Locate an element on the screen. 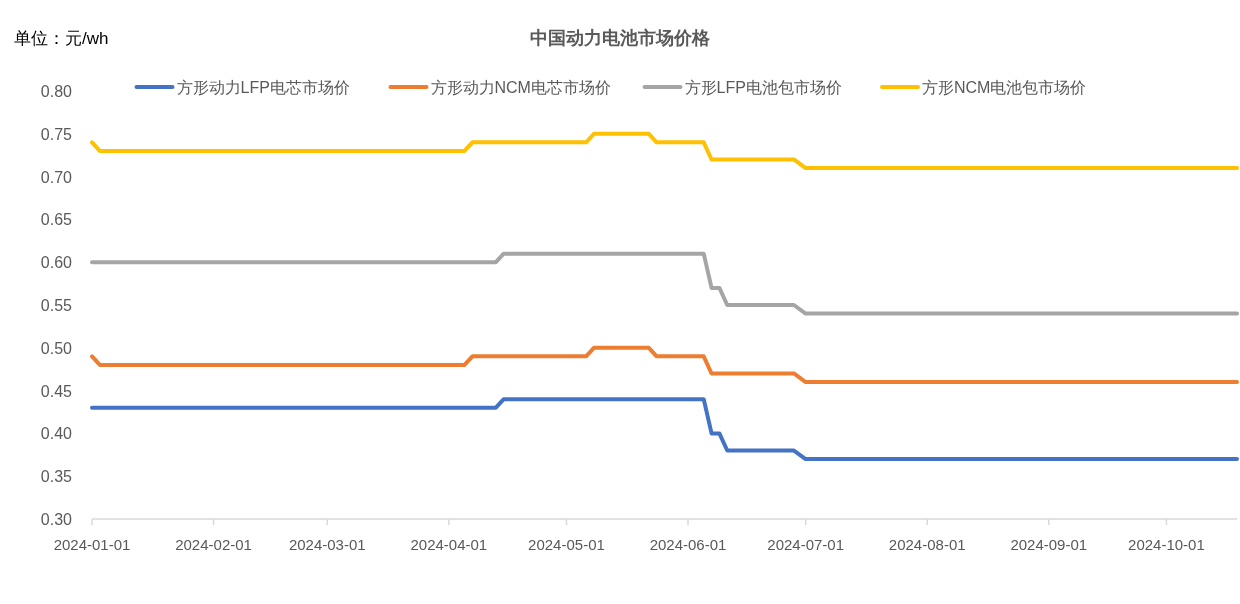 The width and height of the screenshot is (1240, 604). y-tick-label: 0.30 is located at coordinates (56, 519).